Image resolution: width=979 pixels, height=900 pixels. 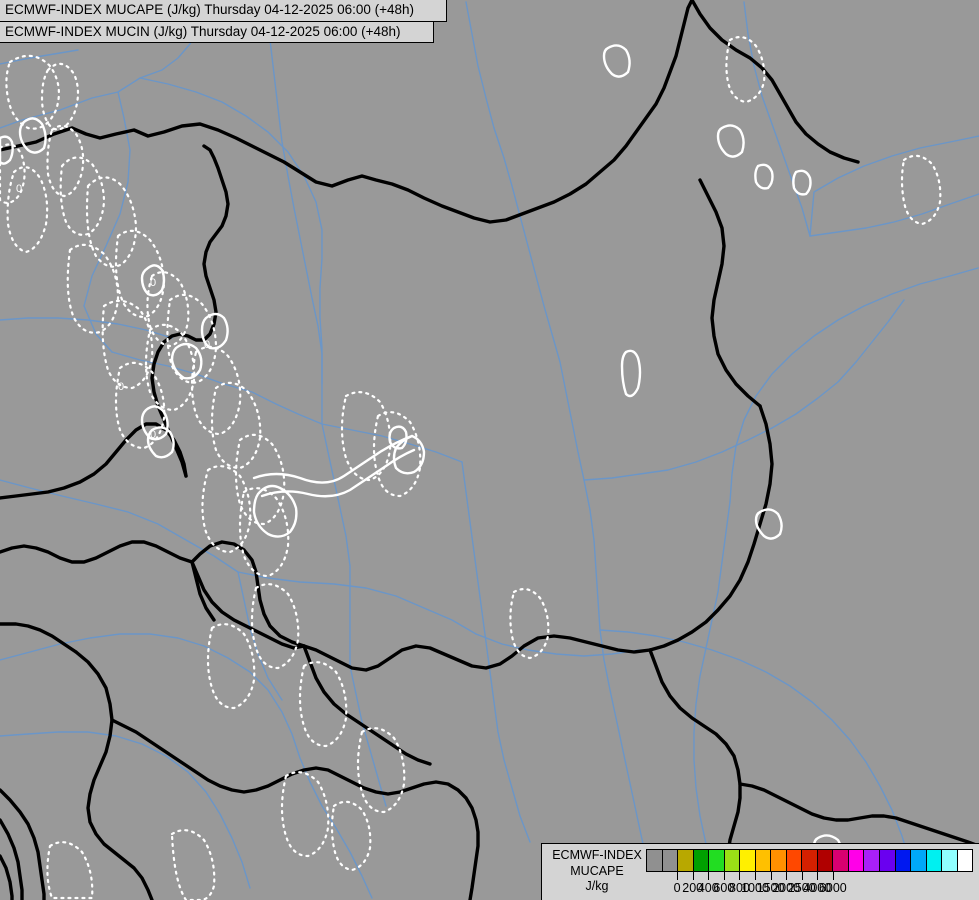 What do you see at coordinates (739, 888) in the screenshot?
I see `colorbar-tick-label-800: 800` at bounding box center [739, 888].